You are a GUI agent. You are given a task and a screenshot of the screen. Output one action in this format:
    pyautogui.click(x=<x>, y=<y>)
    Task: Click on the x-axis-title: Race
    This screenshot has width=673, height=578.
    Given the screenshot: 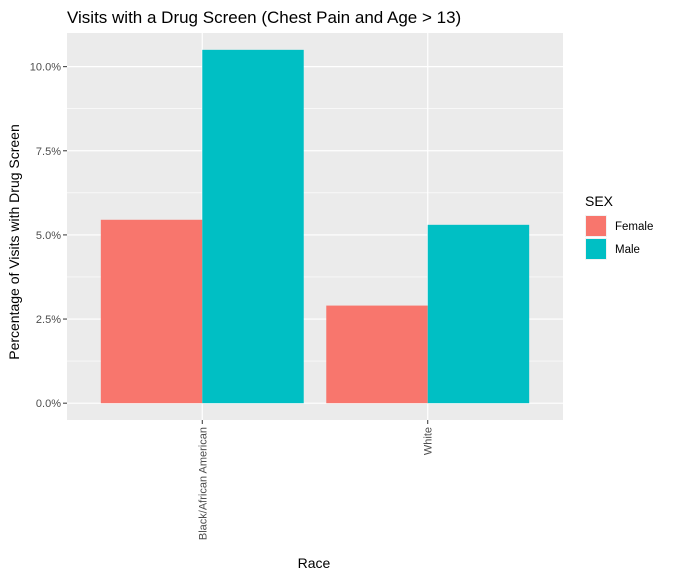 What is the action you would take?
    pyautogui.click(x=314, y=563)
    